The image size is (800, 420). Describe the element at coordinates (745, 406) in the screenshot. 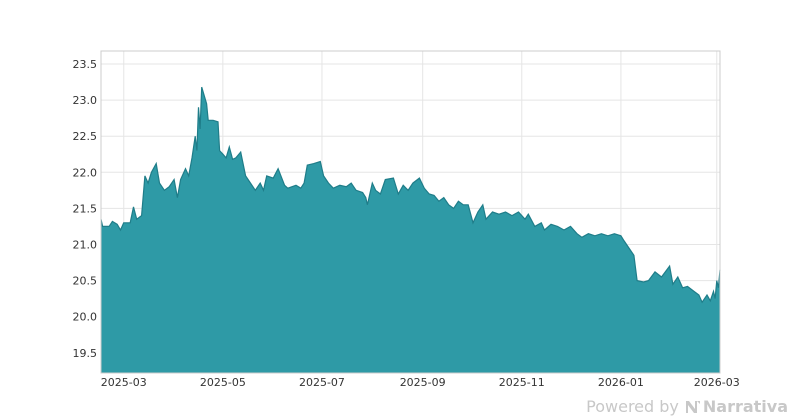

I see `narrativa-brand: Narrativa` at that location.